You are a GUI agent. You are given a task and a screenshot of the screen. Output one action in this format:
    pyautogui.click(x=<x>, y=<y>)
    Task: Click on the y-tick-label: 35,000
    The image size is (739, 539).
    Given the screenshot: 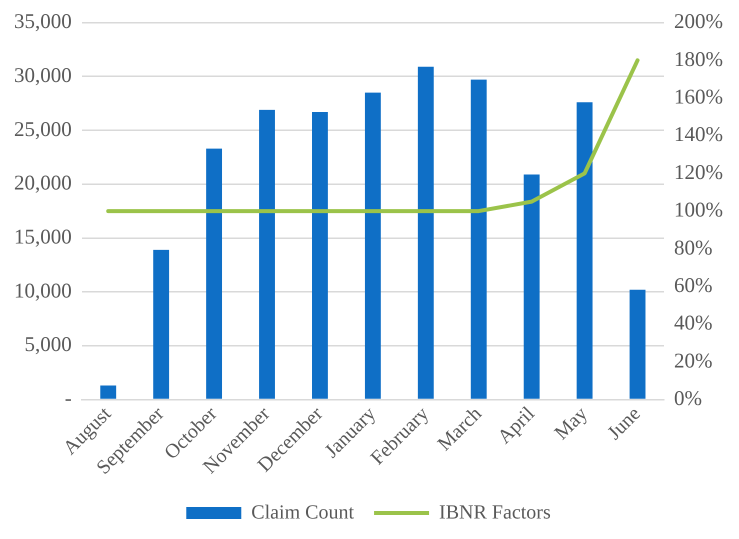 What is the action you would take?
    pyautogui.click(x=43, y=21)
    